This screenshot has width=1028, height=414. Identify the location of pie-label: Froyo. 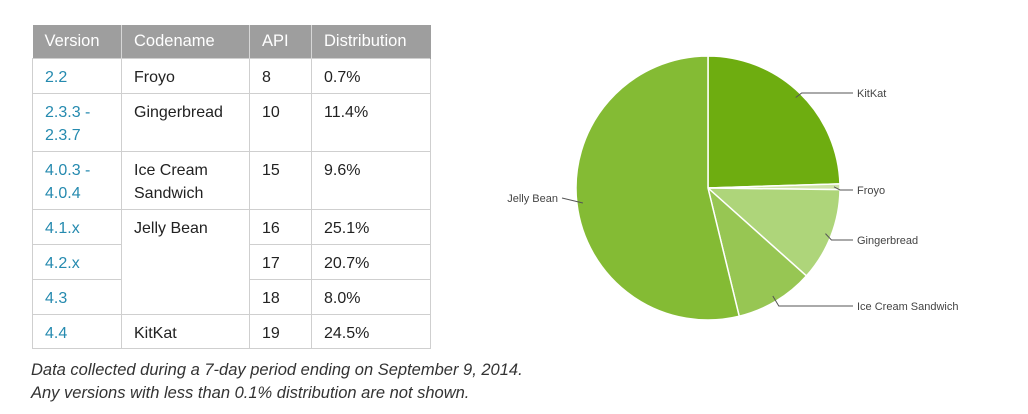
(871, 191).